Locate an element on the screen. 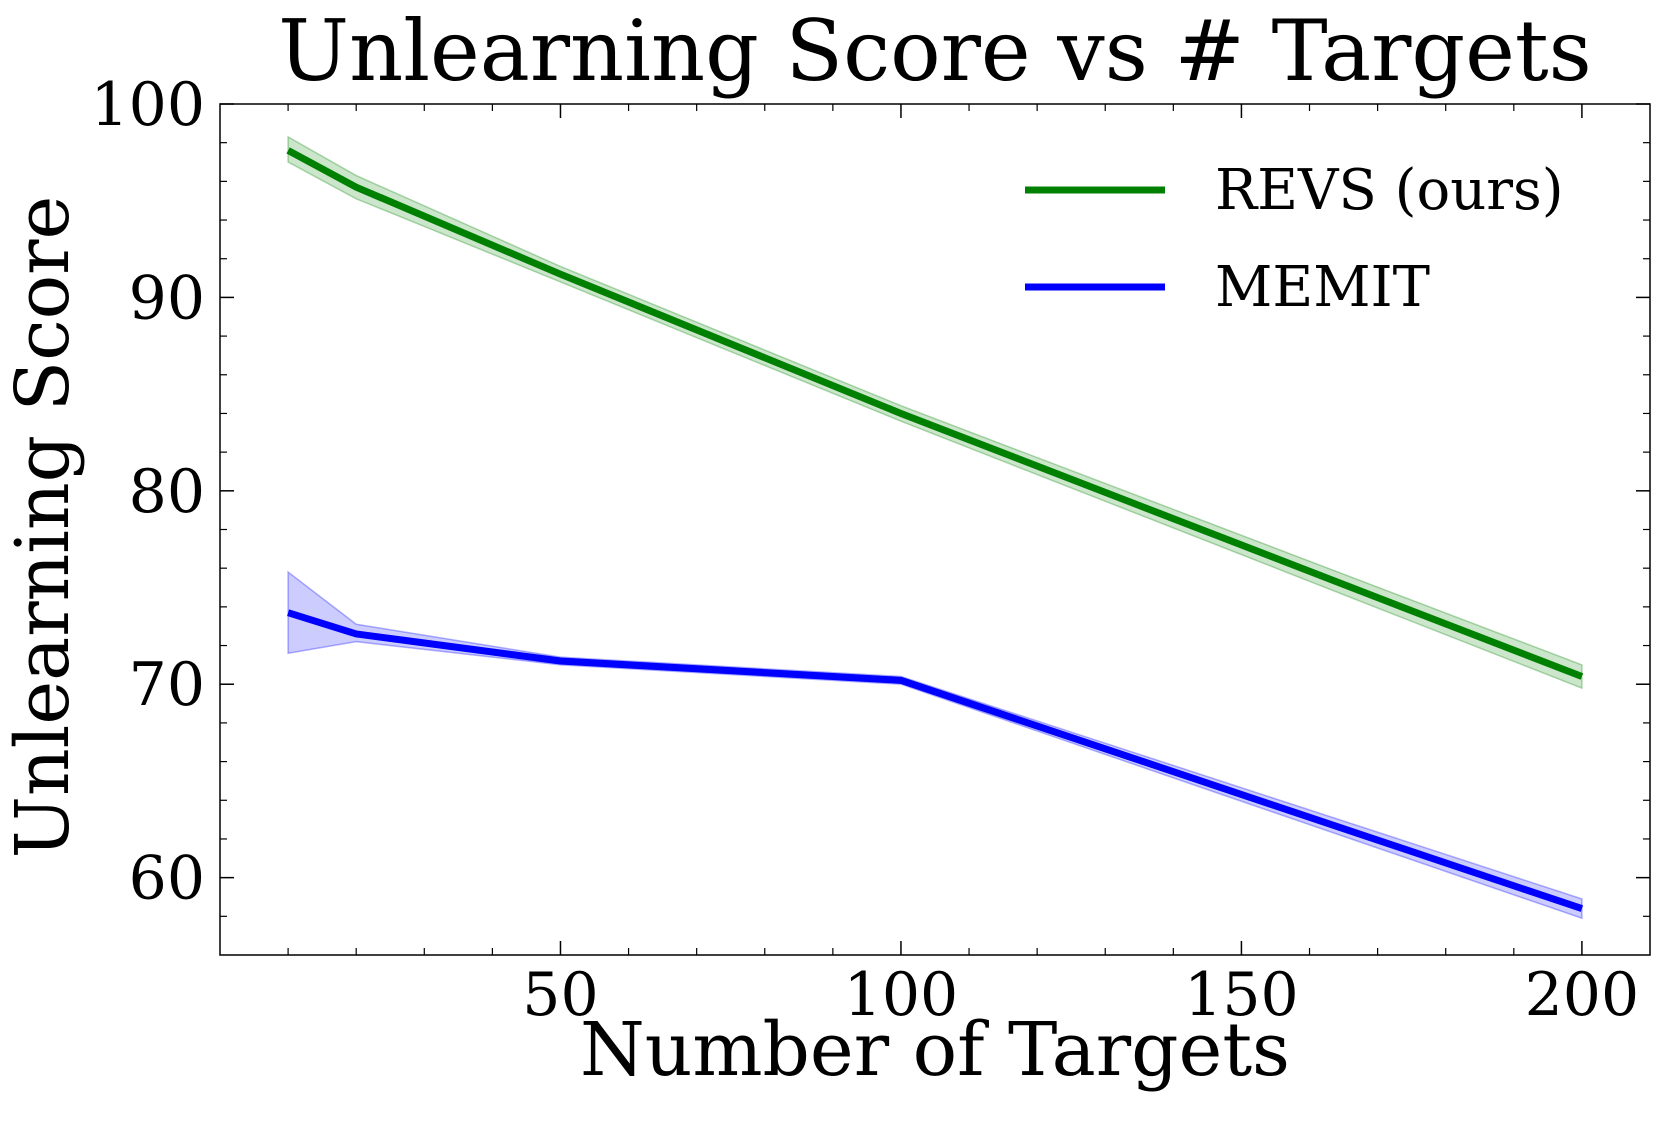  chart-title: Unlearning Score vs # Targets is located at coordinates (934, 51).